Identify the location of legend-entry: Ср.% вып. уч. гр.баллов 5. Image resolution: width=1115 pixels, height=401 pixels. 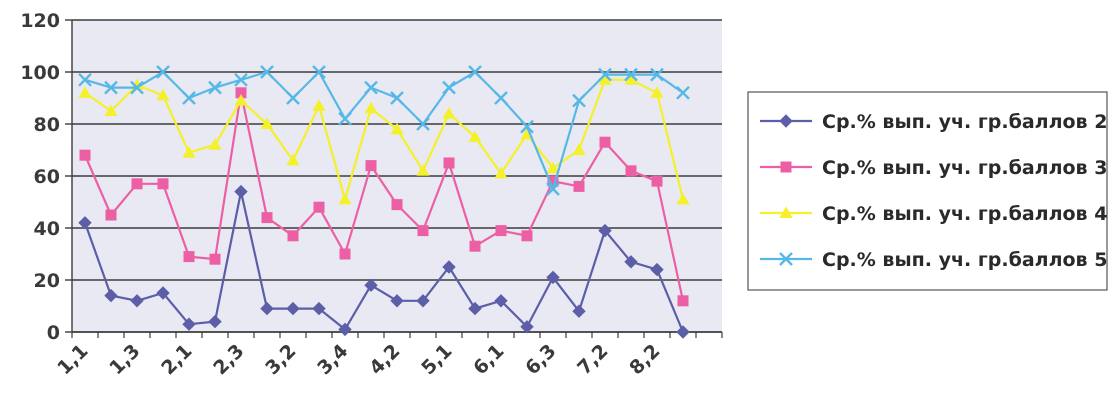
(933, 260).